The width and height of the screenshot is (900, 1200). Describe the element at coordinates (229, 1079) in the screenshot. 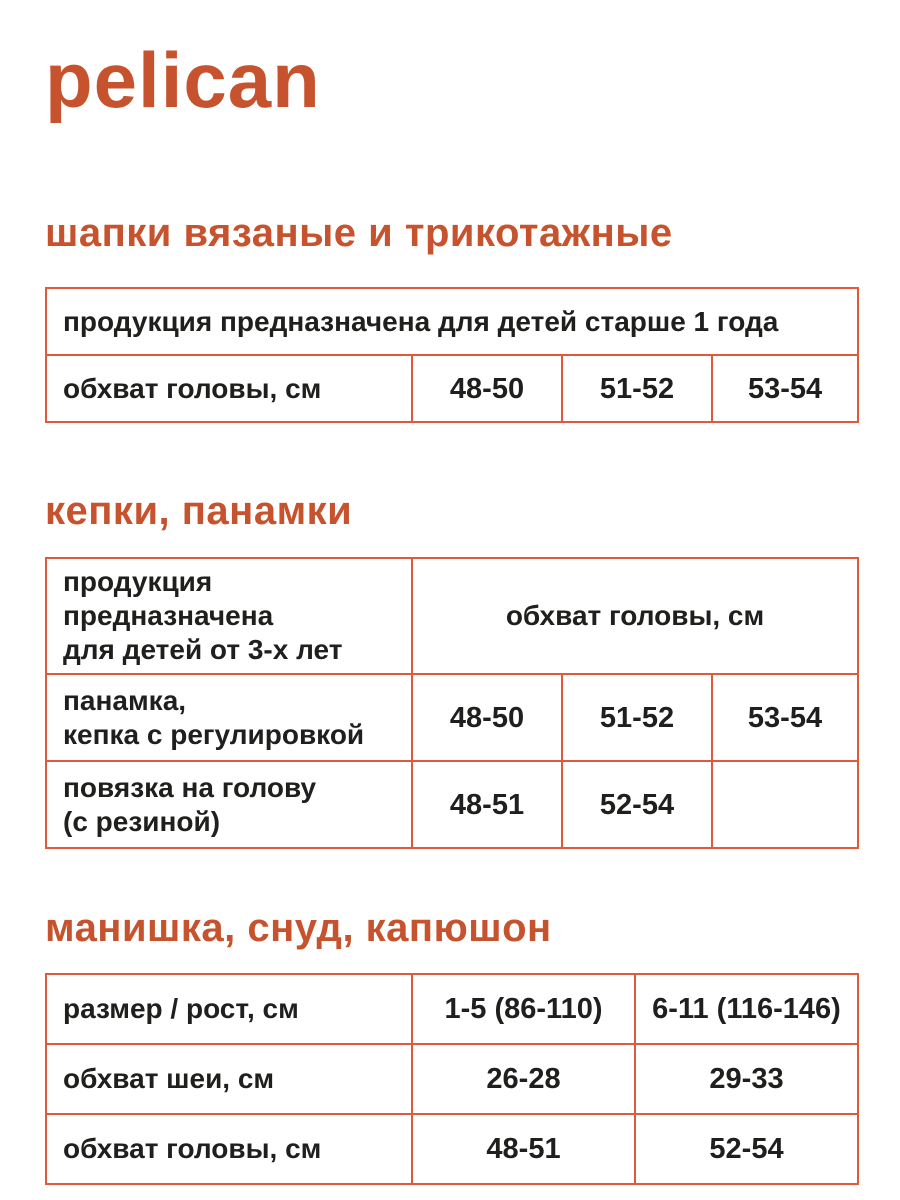

I see `row-label-neck-girth: обхват шеи, см` at that location.